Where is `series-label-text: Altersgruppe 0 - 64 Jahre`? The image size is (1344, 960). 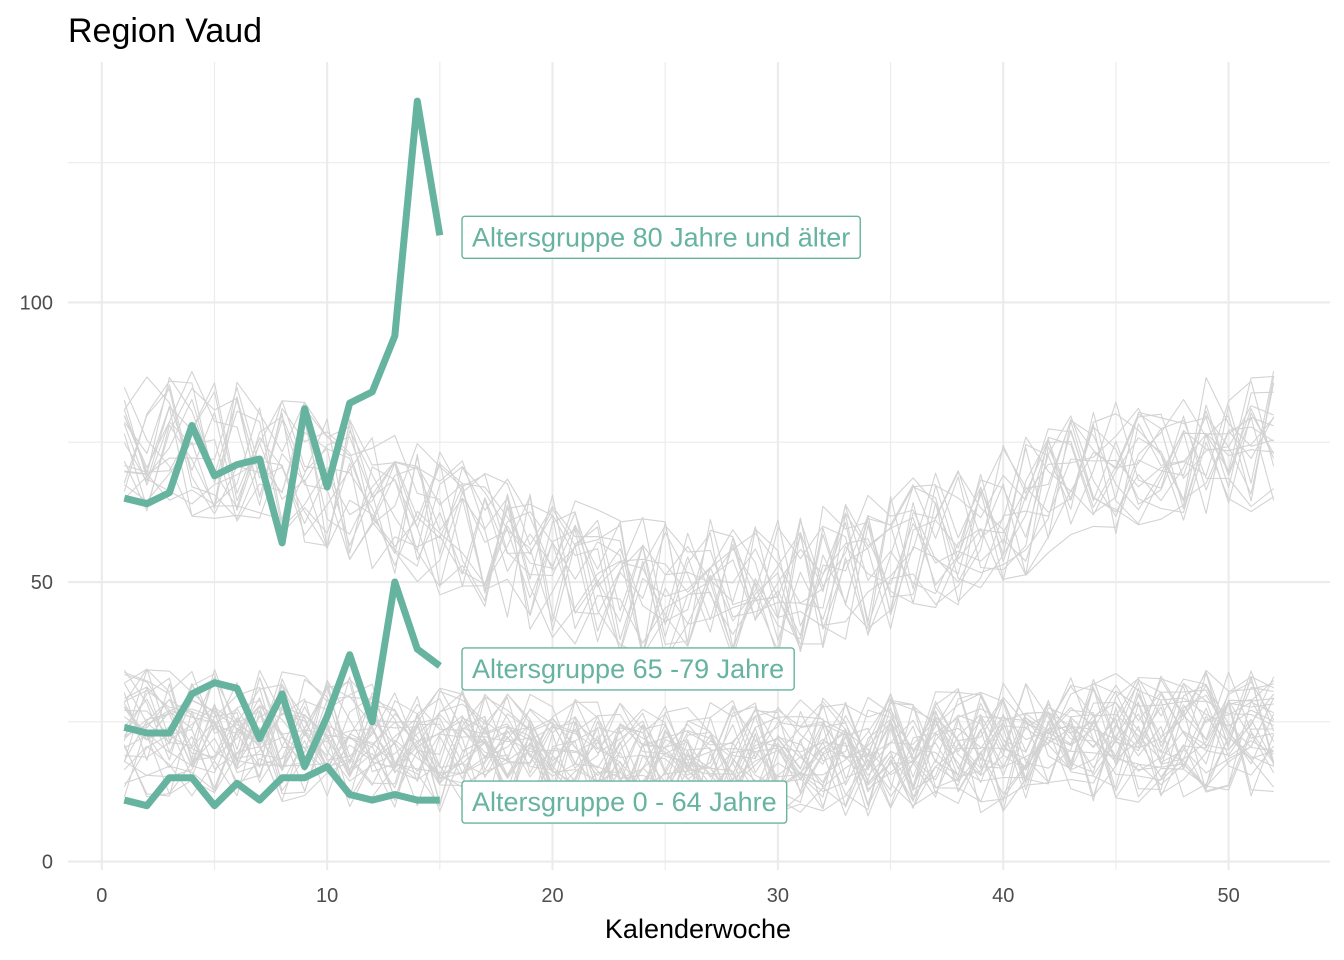
series-label-text: Altersgruppe 0 - 64 Jahre is located at coordinates (624, 802).